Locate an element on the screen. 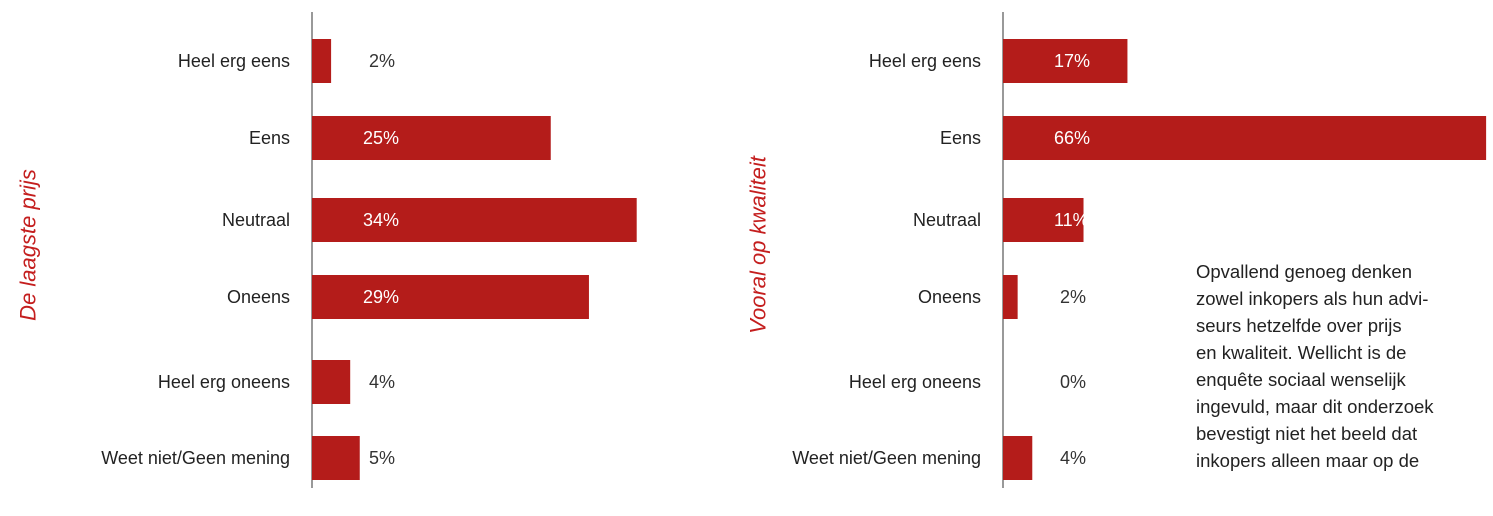  chart-1-value-label: 11% is located at coordinates (1071, 220).